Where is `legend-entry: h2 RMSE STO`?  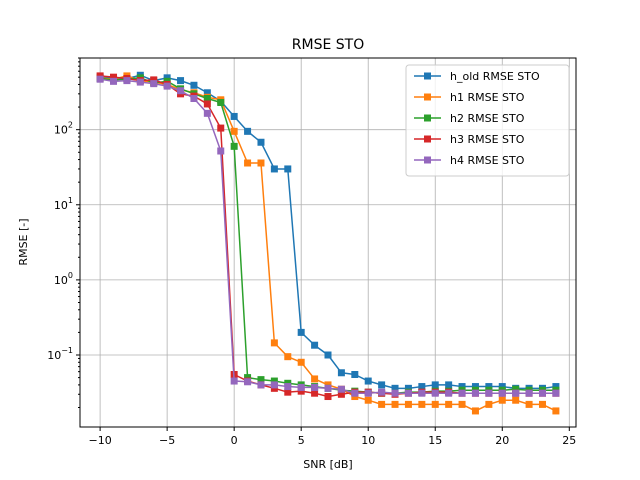
legend-entry: h2 RMSE STO is located at coordinates (469, 118).